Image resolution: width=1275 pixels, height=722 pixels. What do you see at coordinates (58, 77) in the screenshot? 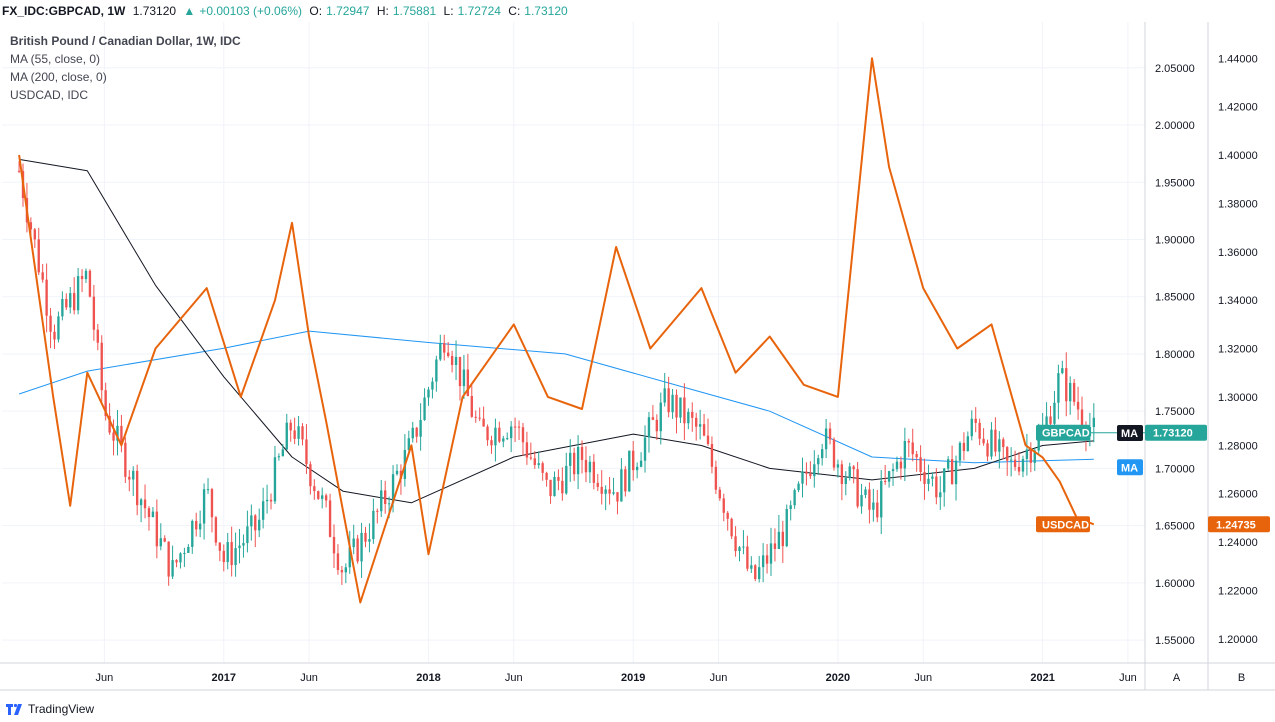
I see `legend-ma200: MA (200, close, 0)` at bounding box center [58, 77].